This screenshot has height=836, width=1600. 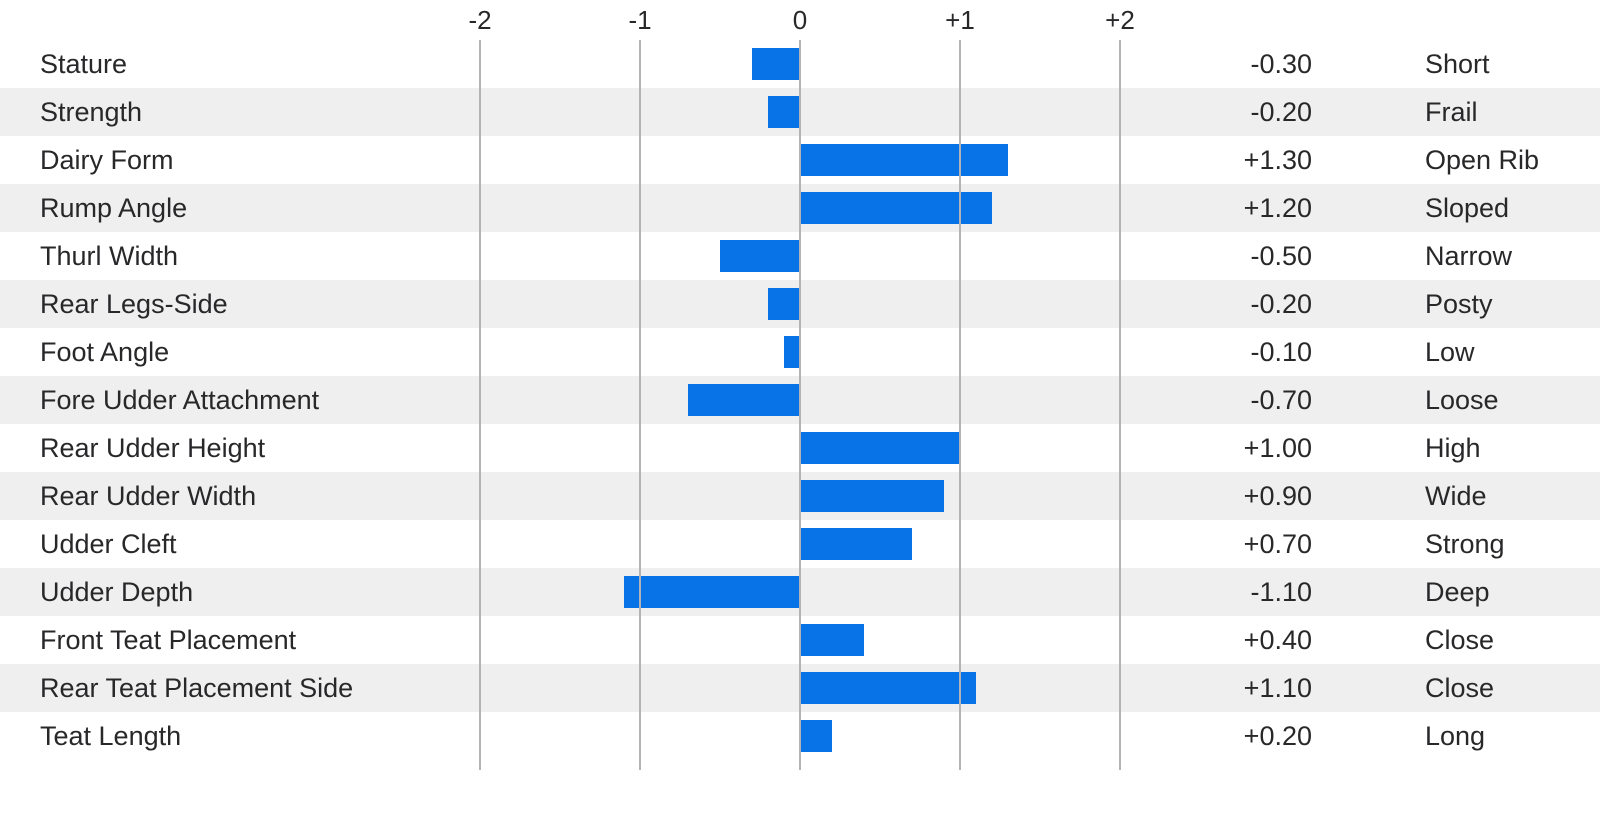 I want to click on trait-label: Rear Udder Height, so click(x=153, y=448).